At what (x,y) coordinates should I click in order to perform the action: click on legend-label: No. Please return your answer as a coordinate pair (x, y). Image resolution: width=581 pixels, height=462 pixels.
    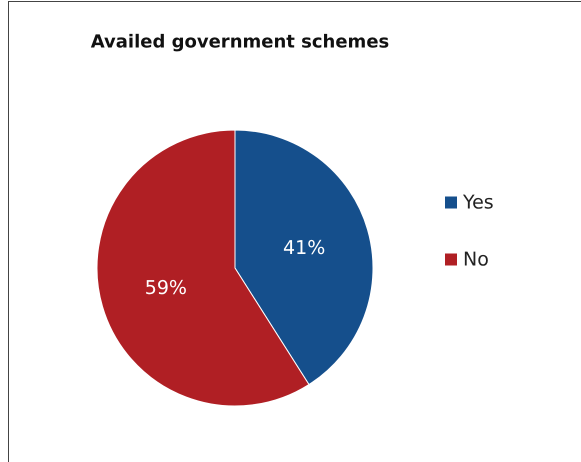
    Looking at the image, I should click on (476, 259).